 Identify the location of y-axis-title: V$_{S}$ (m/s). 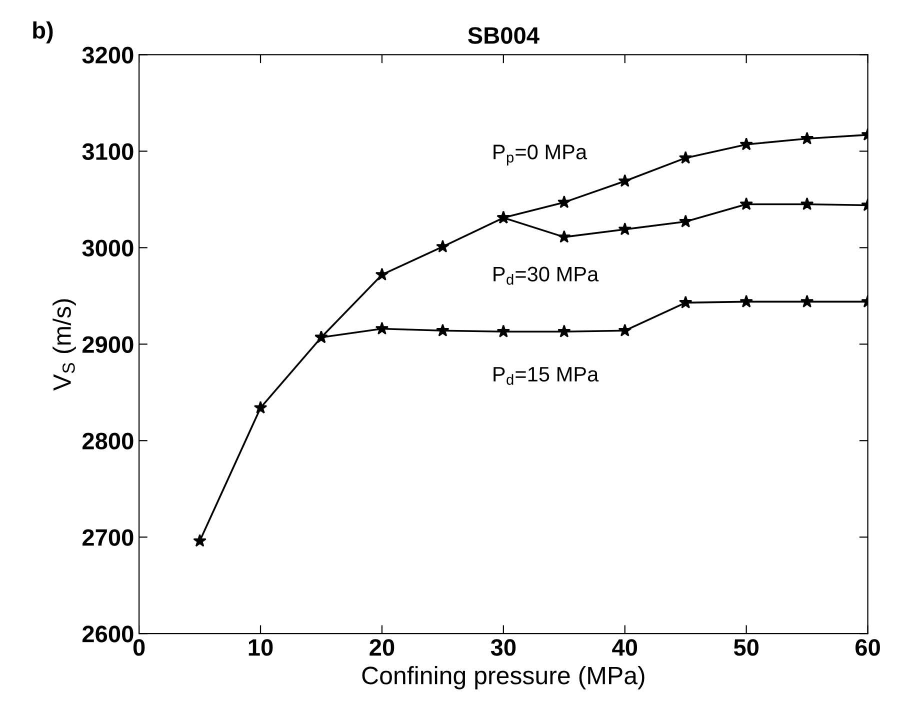
(64, 345).